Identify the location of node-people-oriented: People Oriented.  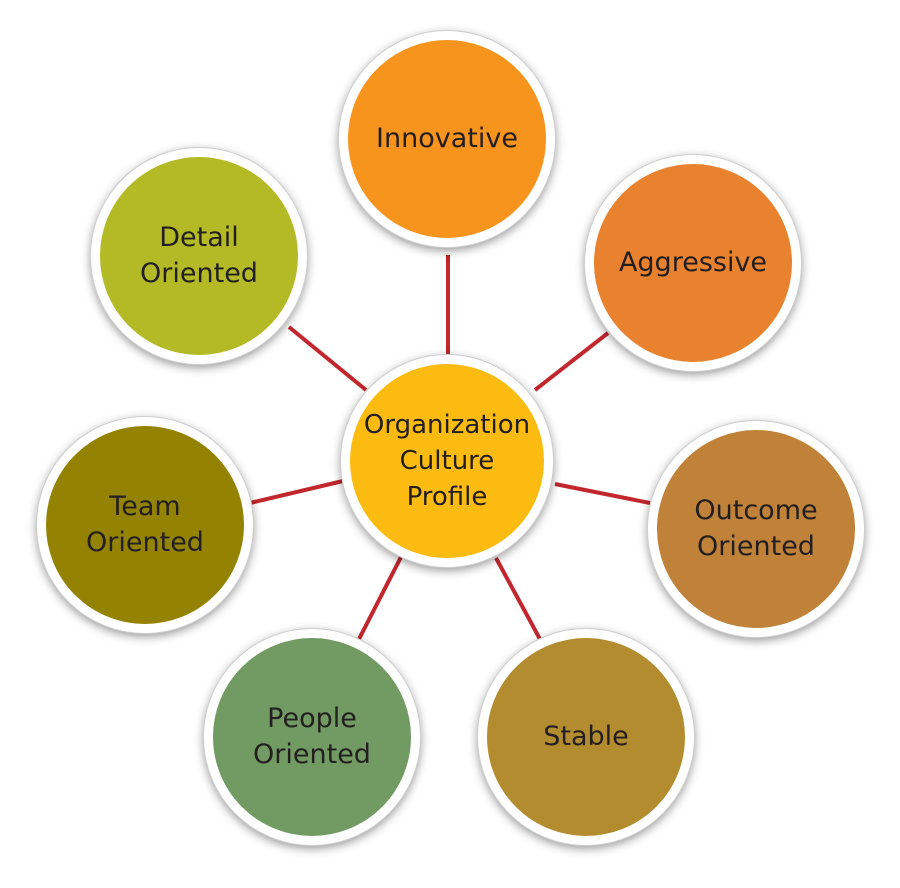
(312, 737).